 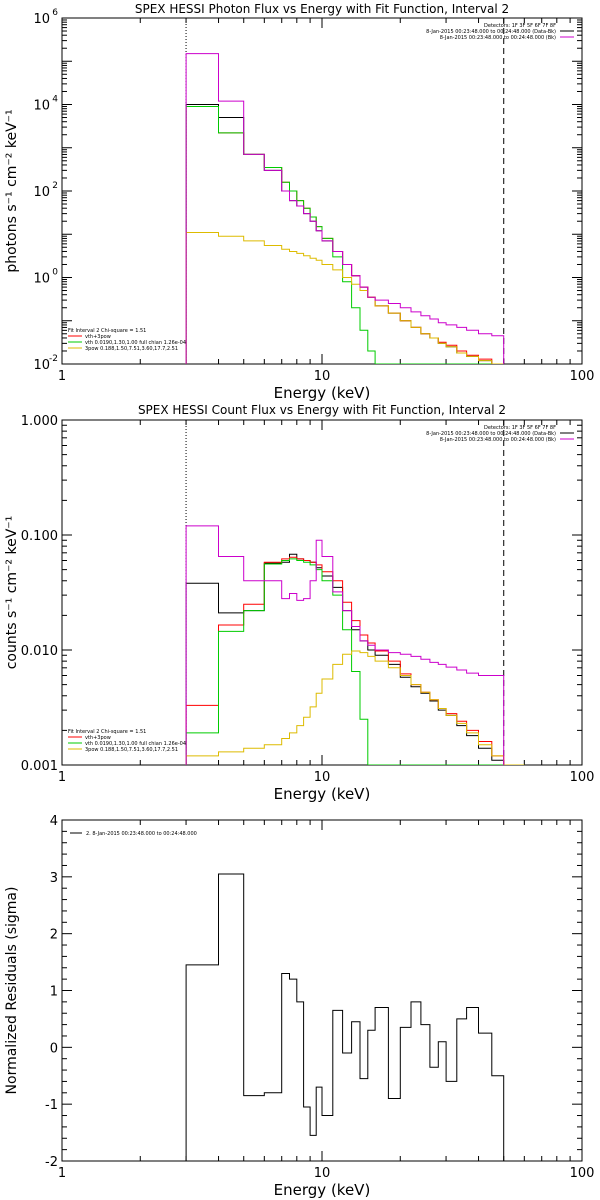 I want to click on y-tick-label: 0.100, so click(x=39, y=536).